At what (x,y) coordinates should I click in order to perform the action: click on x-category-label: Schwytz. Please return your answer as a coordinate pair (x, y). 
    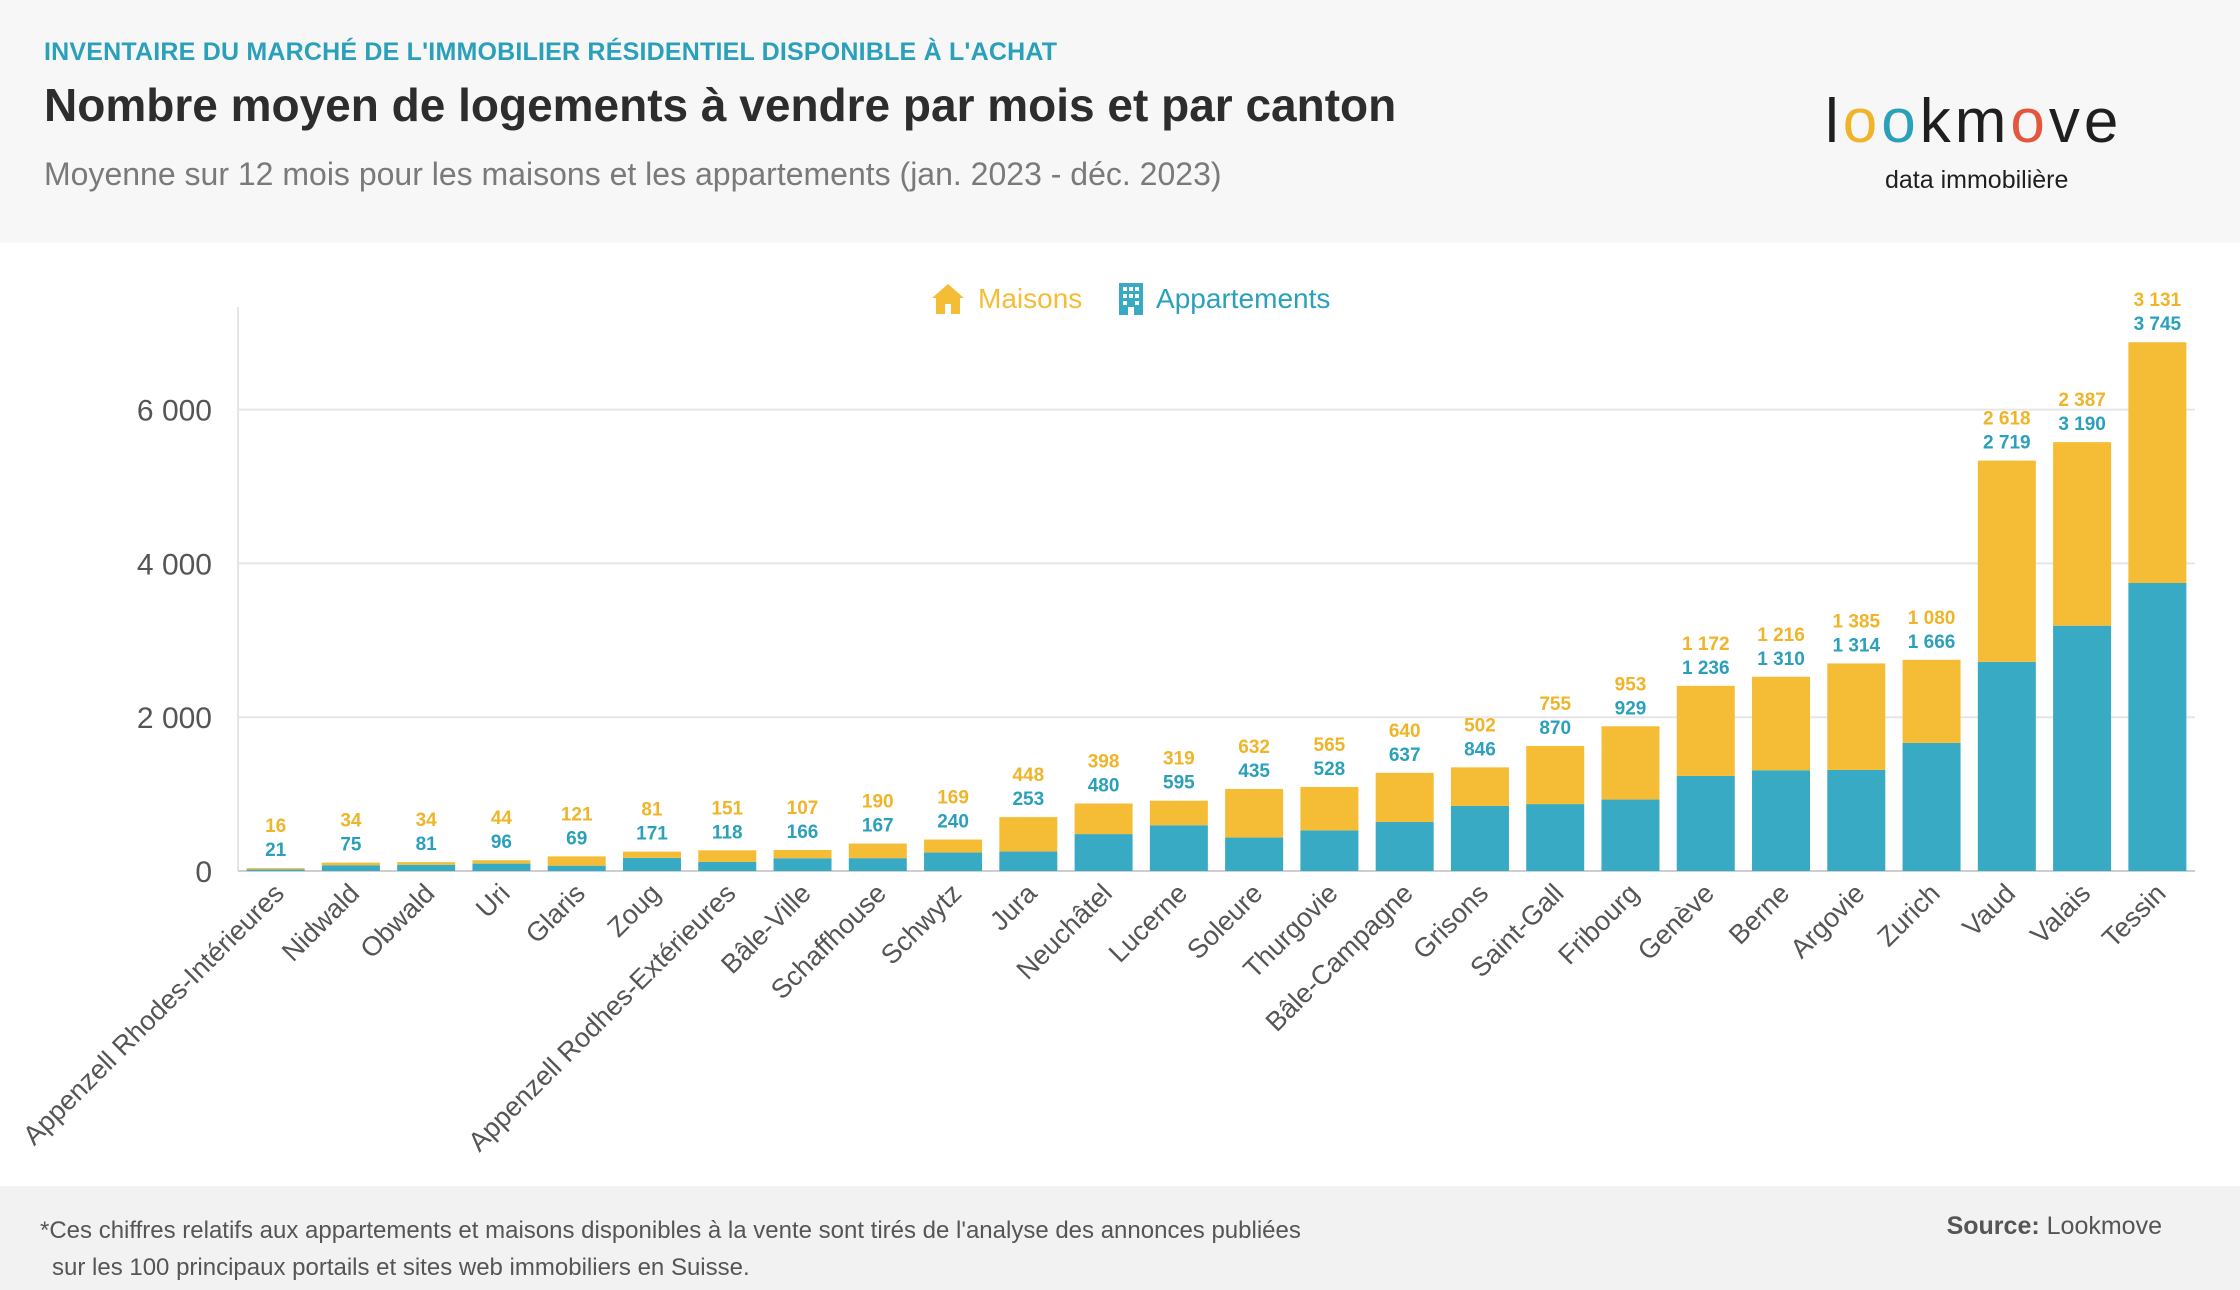
    Looking at the image, I should click on (921, 924).